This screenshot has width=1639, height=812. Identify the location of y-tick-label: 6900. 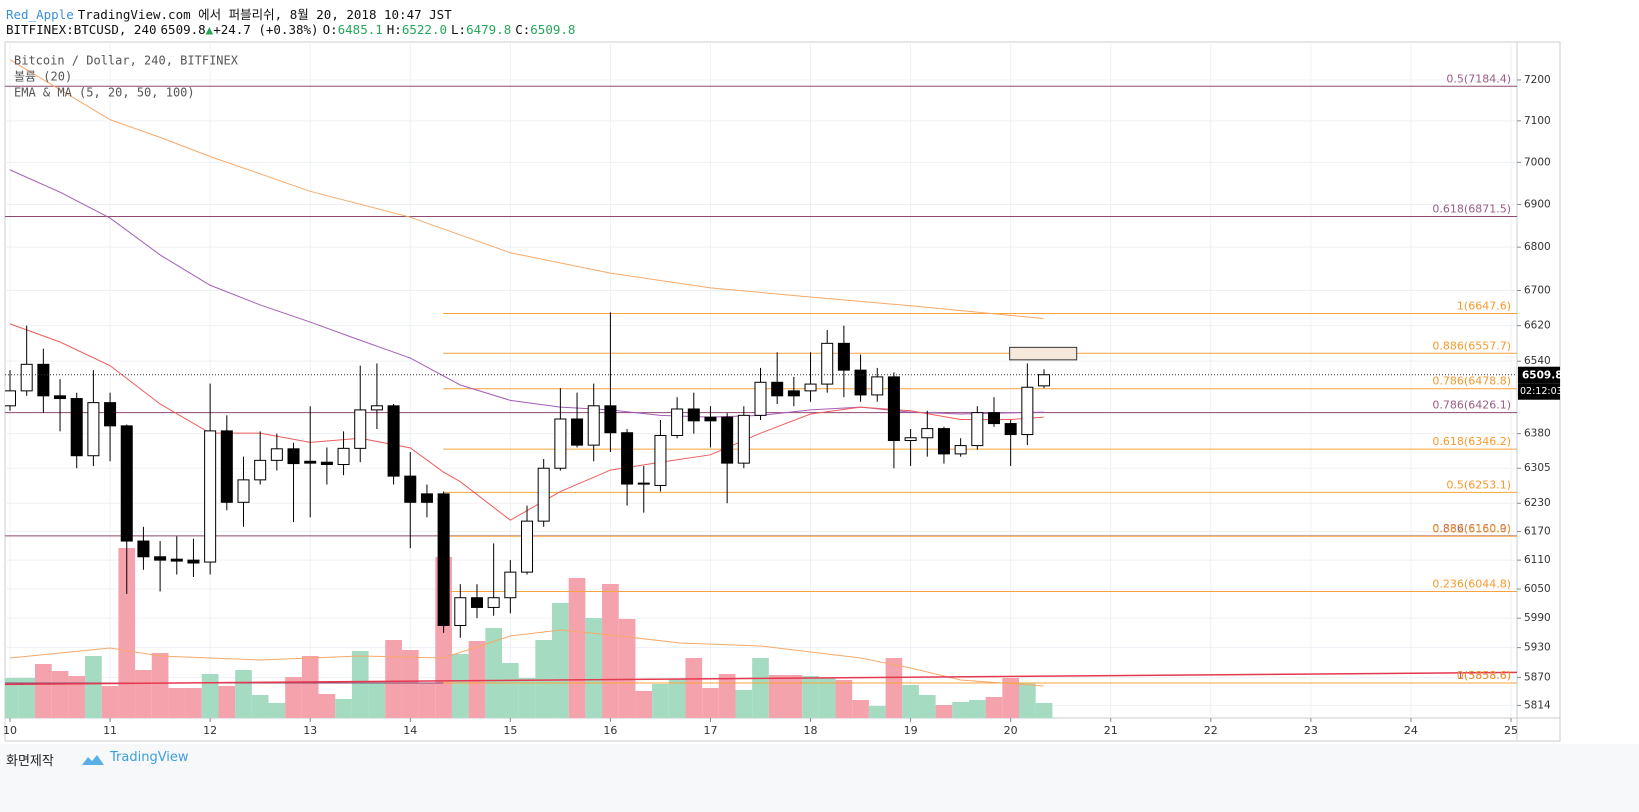
(1537, 204).